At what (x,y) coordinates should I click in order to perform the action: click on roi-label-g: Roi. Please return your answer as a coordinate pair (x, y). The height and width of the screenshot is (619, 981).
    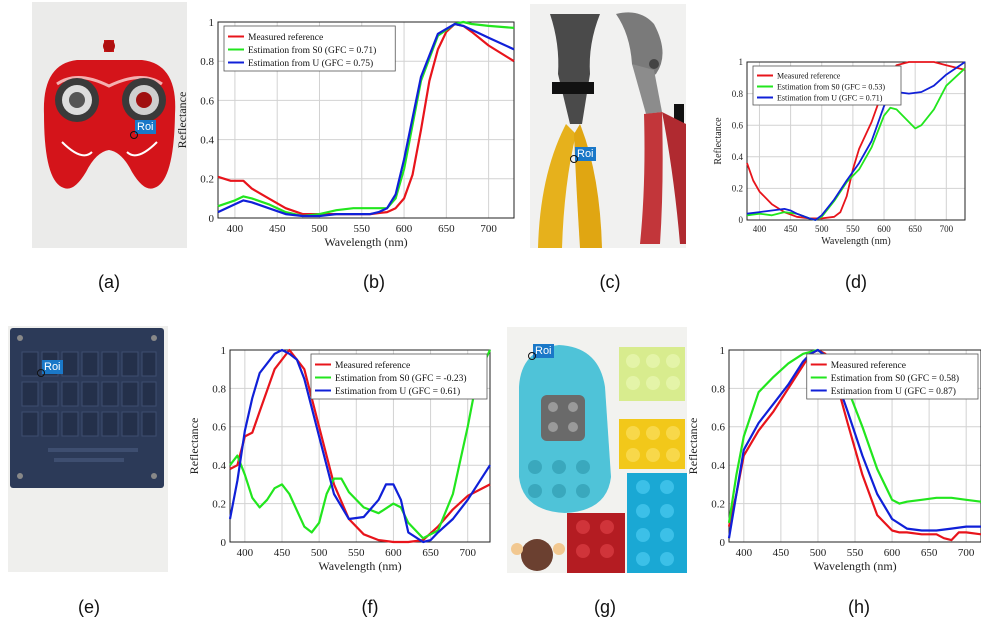
    Looking at the image, I should click on (543, 351).